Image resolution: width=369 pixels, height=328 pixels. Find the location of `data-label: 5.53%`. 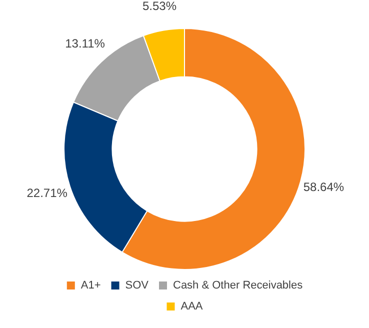

data-label: 5.53% is located at coordinates (159, 6).